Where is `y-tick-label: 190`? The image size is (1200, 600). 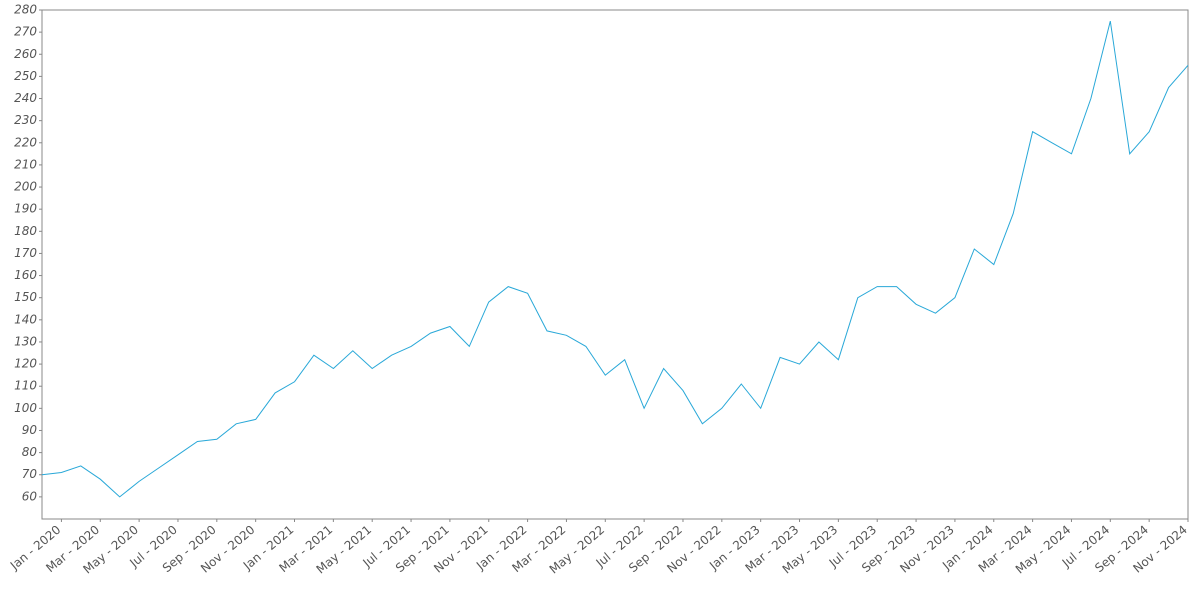 y-tick-label: 190 is located at coordinates (25, 209).